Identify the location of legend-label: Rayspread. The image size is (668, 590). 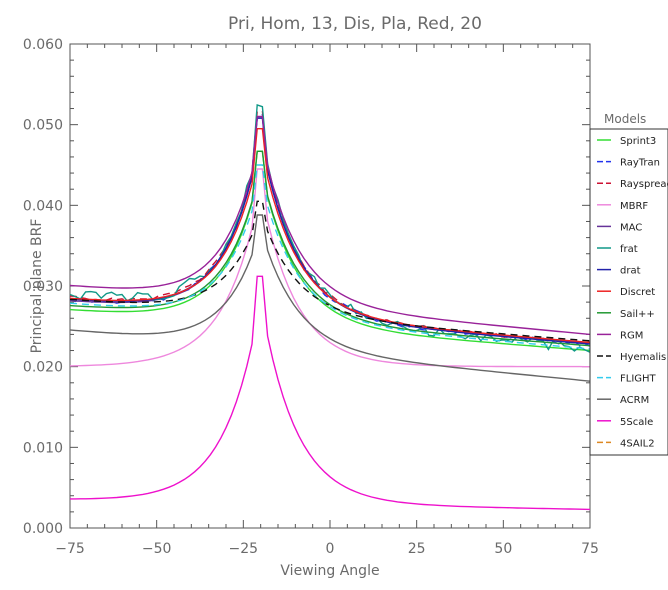
(644, 184).